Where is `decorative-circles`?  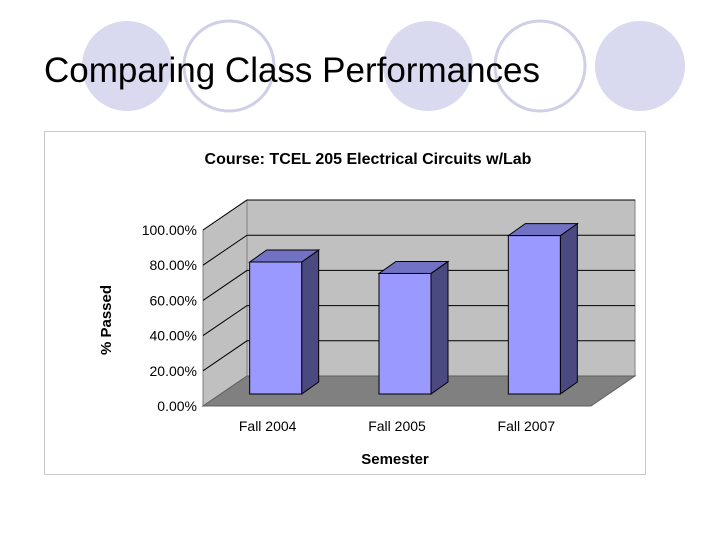 decorative-circles is located at coordinates (383, 66).